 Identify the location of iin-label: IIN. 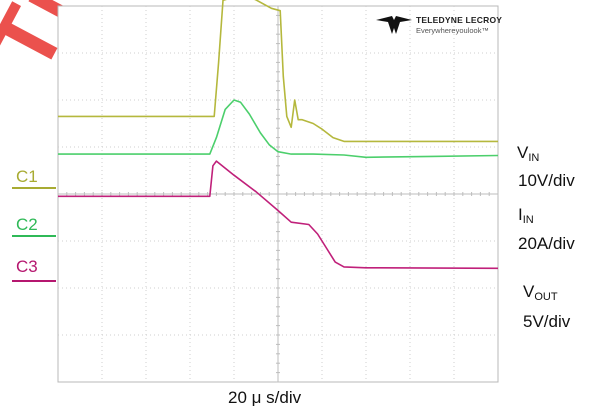
(526, 215).